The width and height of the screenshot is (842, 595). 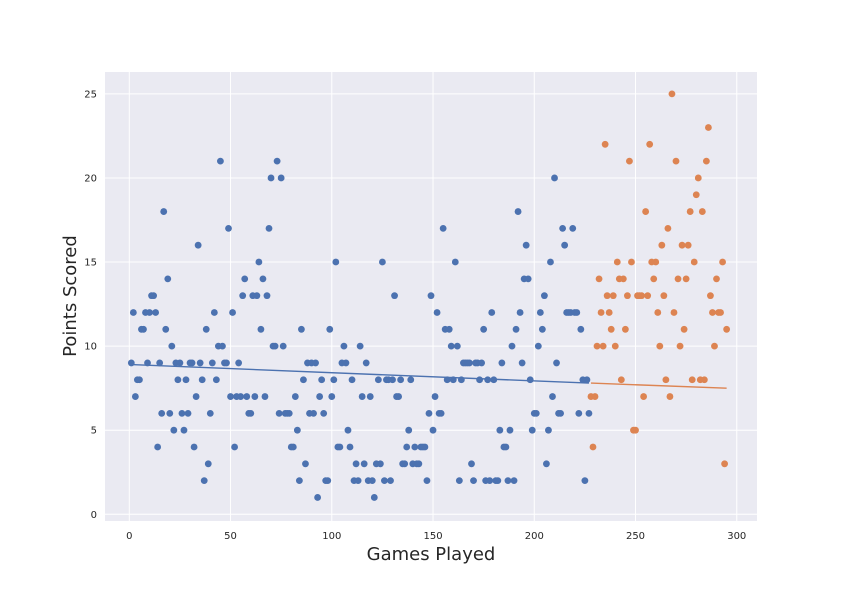 What do you see at coordinates (534, 536) in the screenshot?
I see `x-tick-label: 200` at bounding box center [534, 536].